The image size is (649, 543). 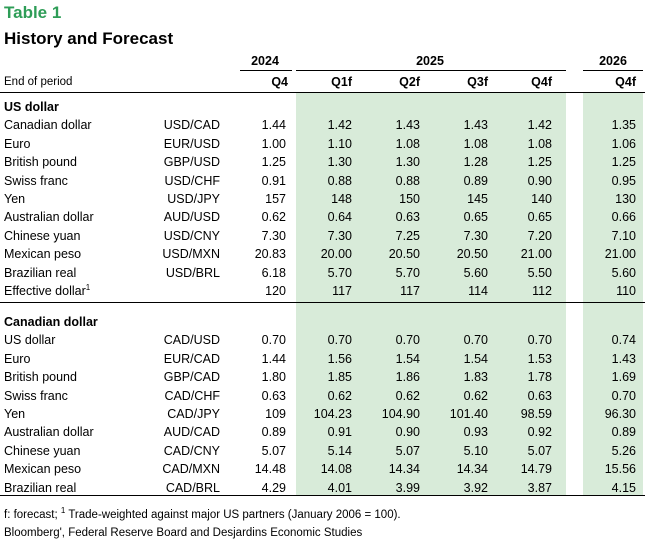 What do you see at coordinates (273, 272) in the screenshot?
I see `rate-value: 6.18` at bounding box center [273, 272].